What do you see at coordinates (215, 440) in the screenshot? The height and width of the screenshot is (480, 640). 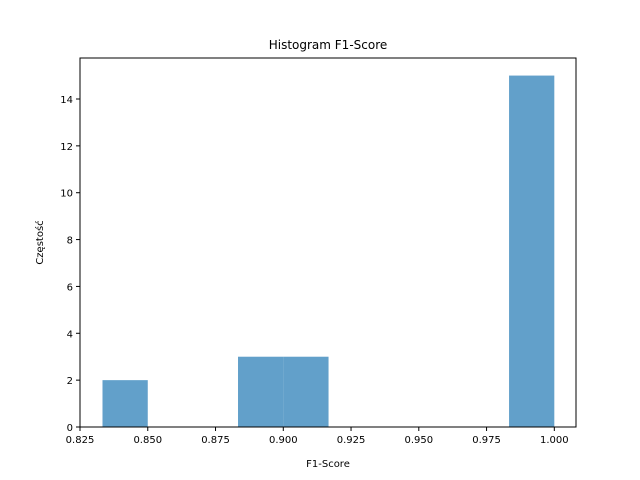 I see `x-tick-label: 0.875` at bounding box center [215, 440].